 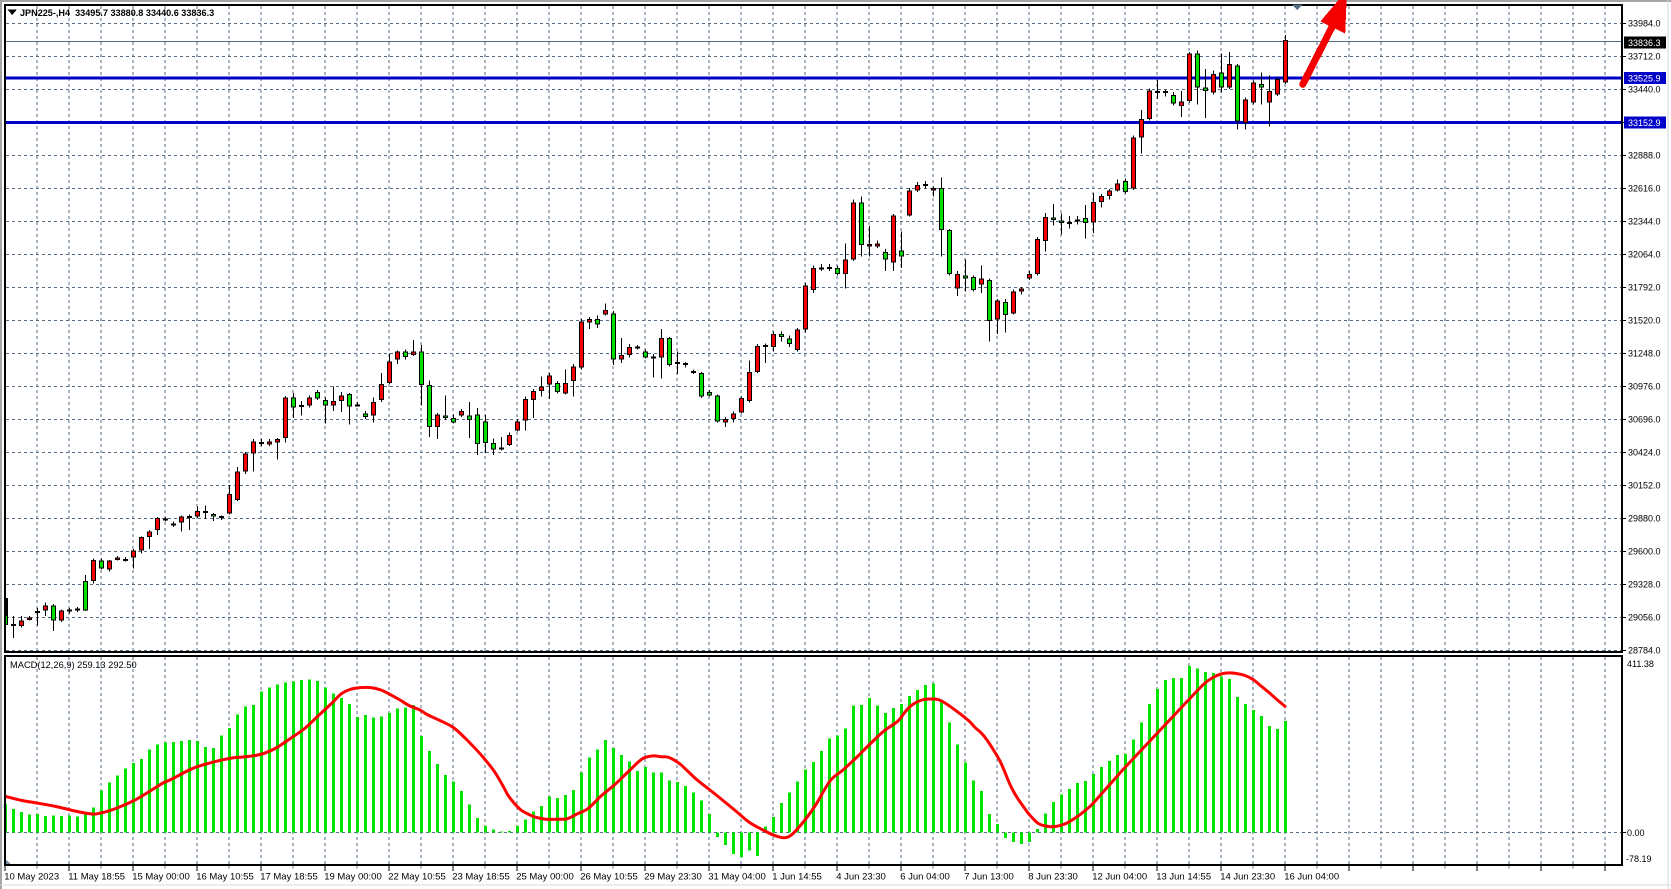 I want to click on svg-text: 31792.0, so click(x=1644, y=288).